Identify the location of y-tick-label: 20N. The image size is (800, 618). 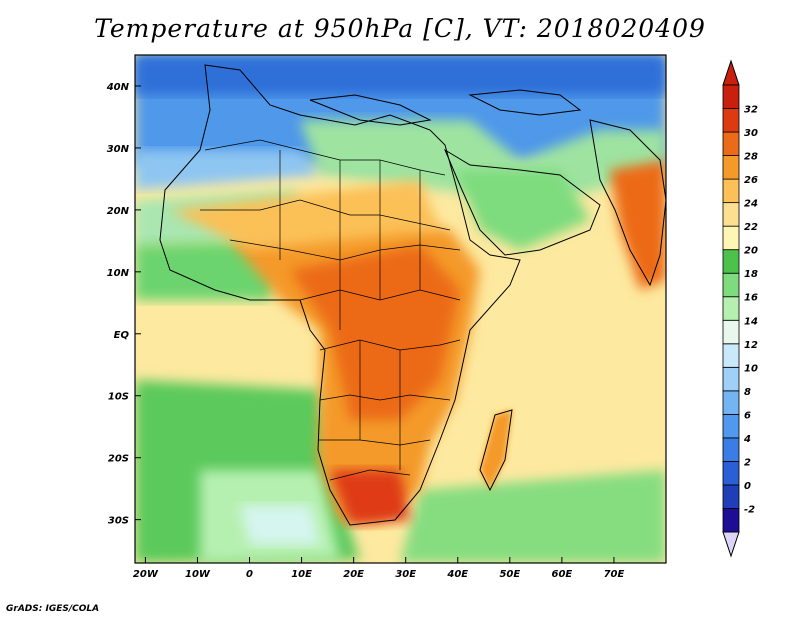
(118, 211).